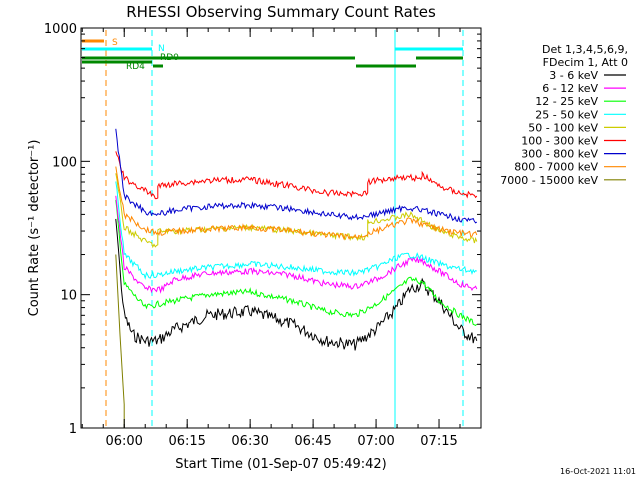 This screenshot has width=640, height=480. What do you see at coordinates (281, 12) in the screenshot?
I see `chart-title: RHESSI Observing Summary Count Rates` at bounding box center [281, 12].